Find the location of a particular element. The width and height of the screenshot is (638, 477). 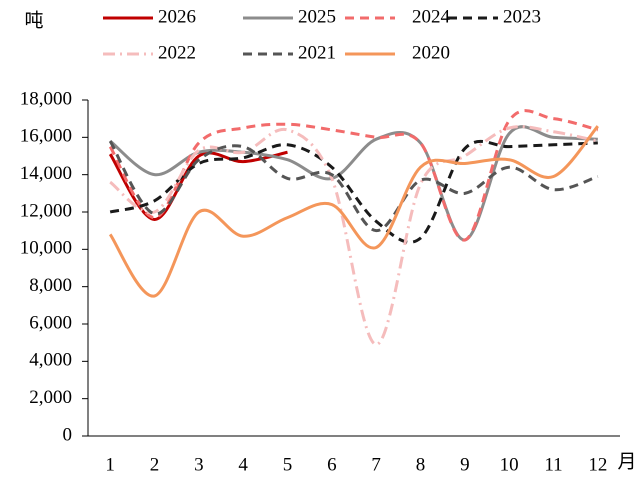

x-tick-label: 7 is located at coordinates (376, 464).